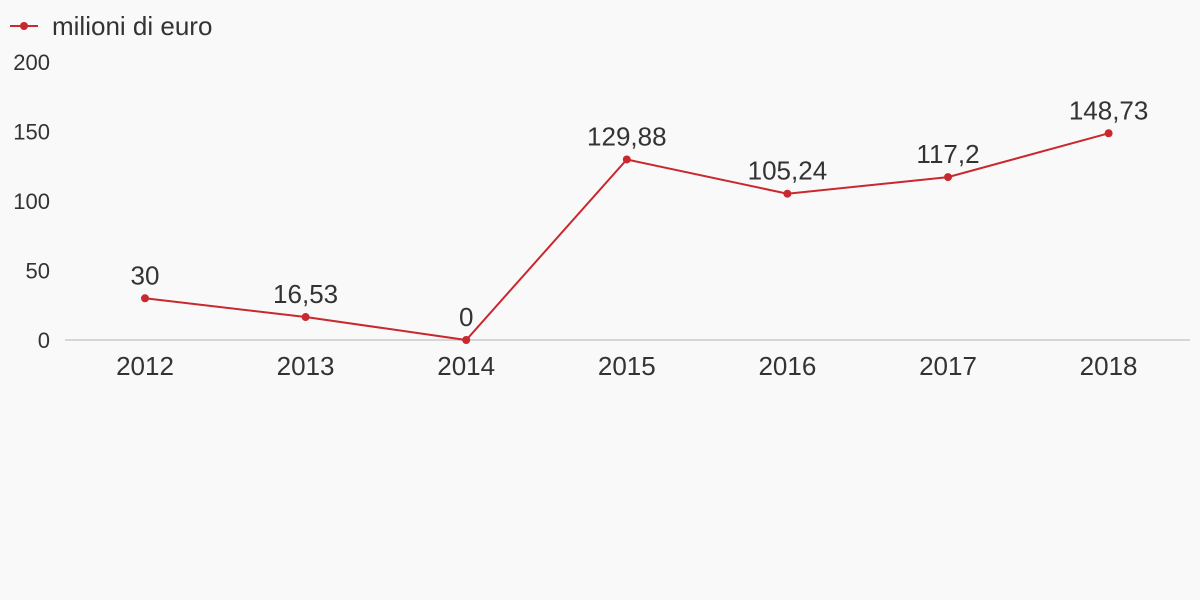 The width and height of the screenshot is (1200, 600). What do you see at coordinates (38, 271) in the screenshot?
I see `y-tick-label: 50` at bounding box center [38, 271].